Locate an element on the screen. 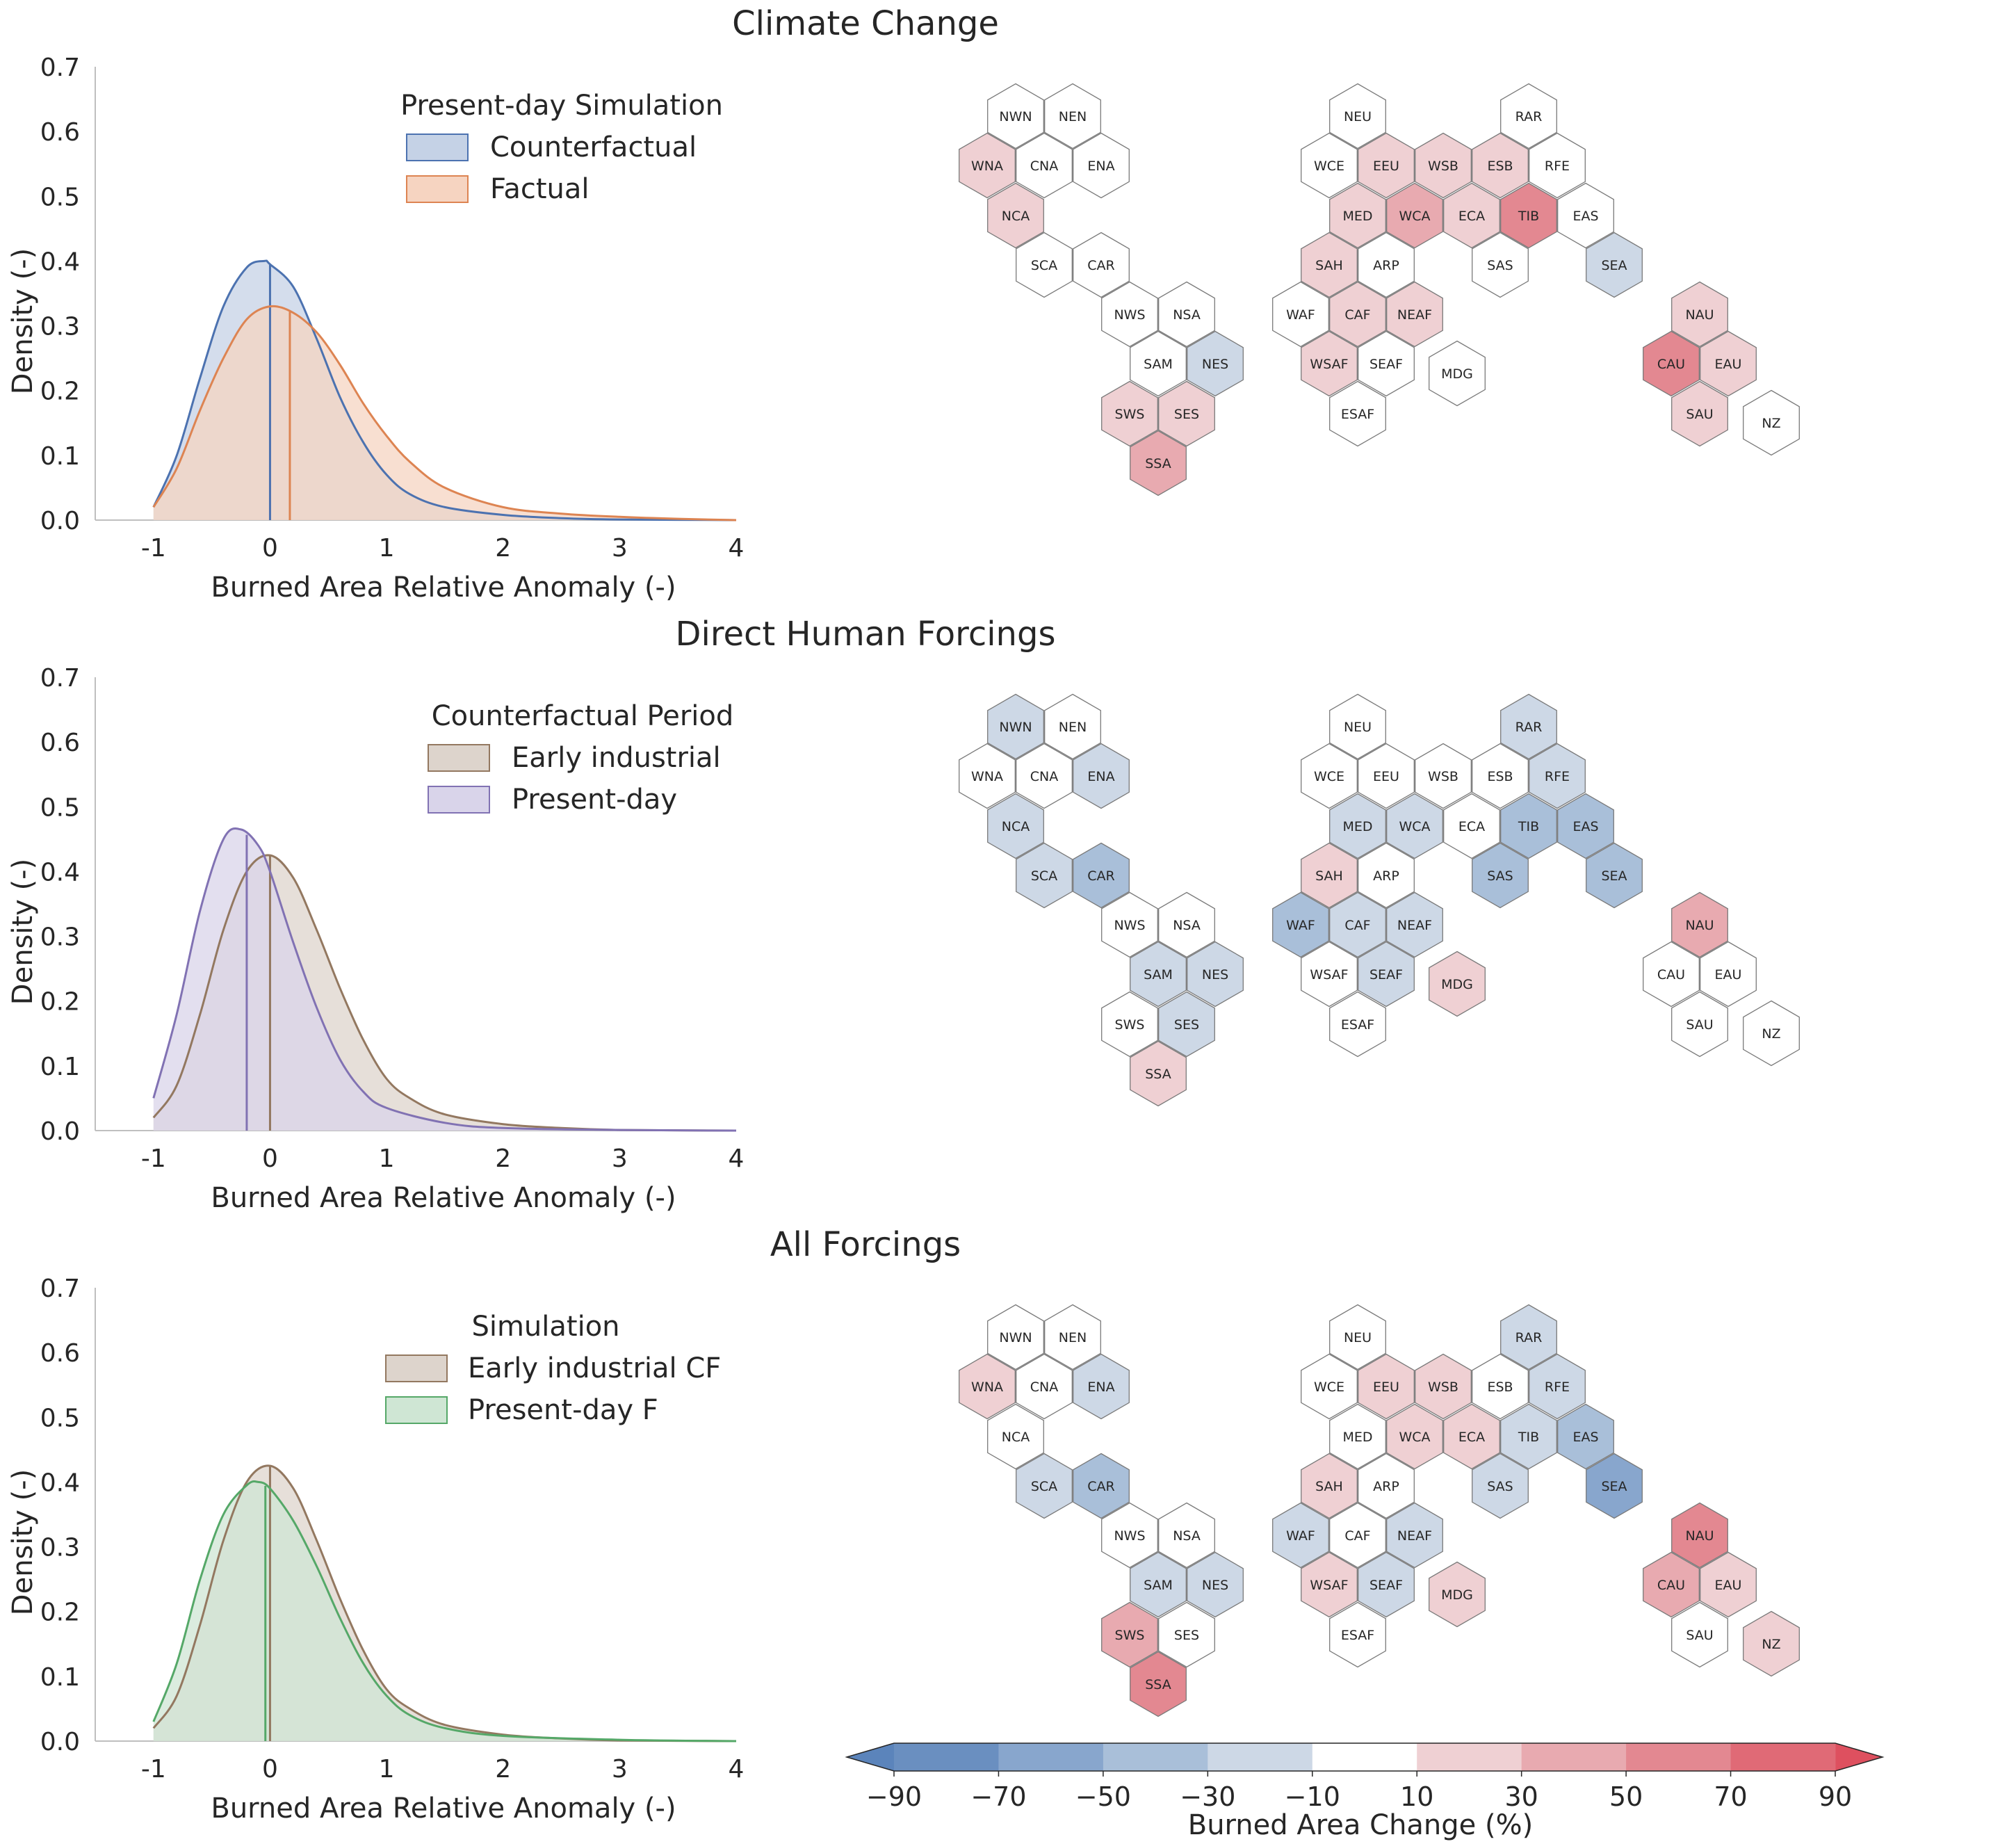 The width and height of the screenshot is (2016, 1844). colorbar: −90 −70 −50 −30 −10 10 30 50 70 90 is located at coordinates (1365, 1777).